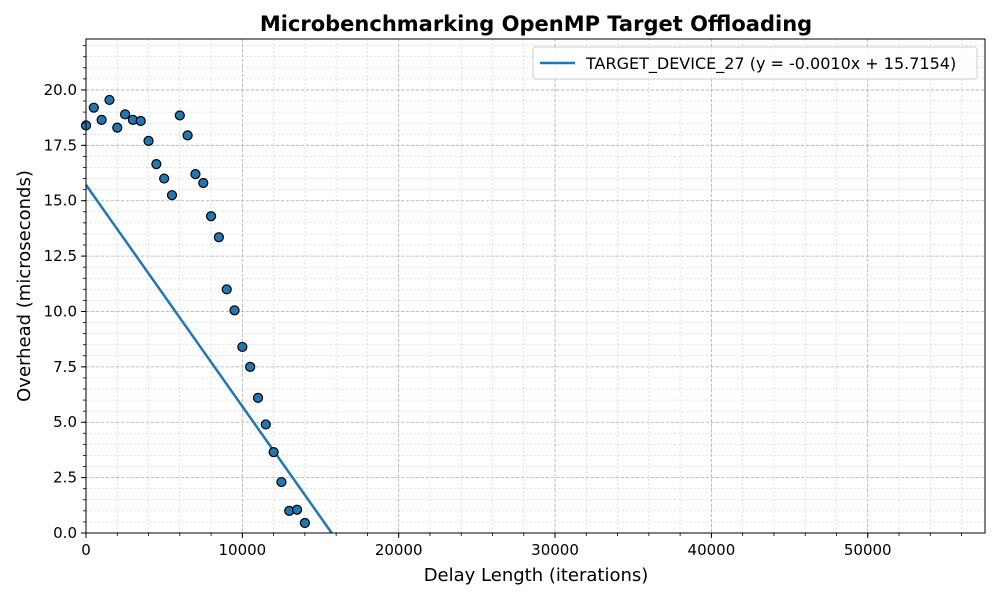  Describe the element at coordinates (65, 422) in the screenshot. I see `y-tick-label: 5.0` at that location.